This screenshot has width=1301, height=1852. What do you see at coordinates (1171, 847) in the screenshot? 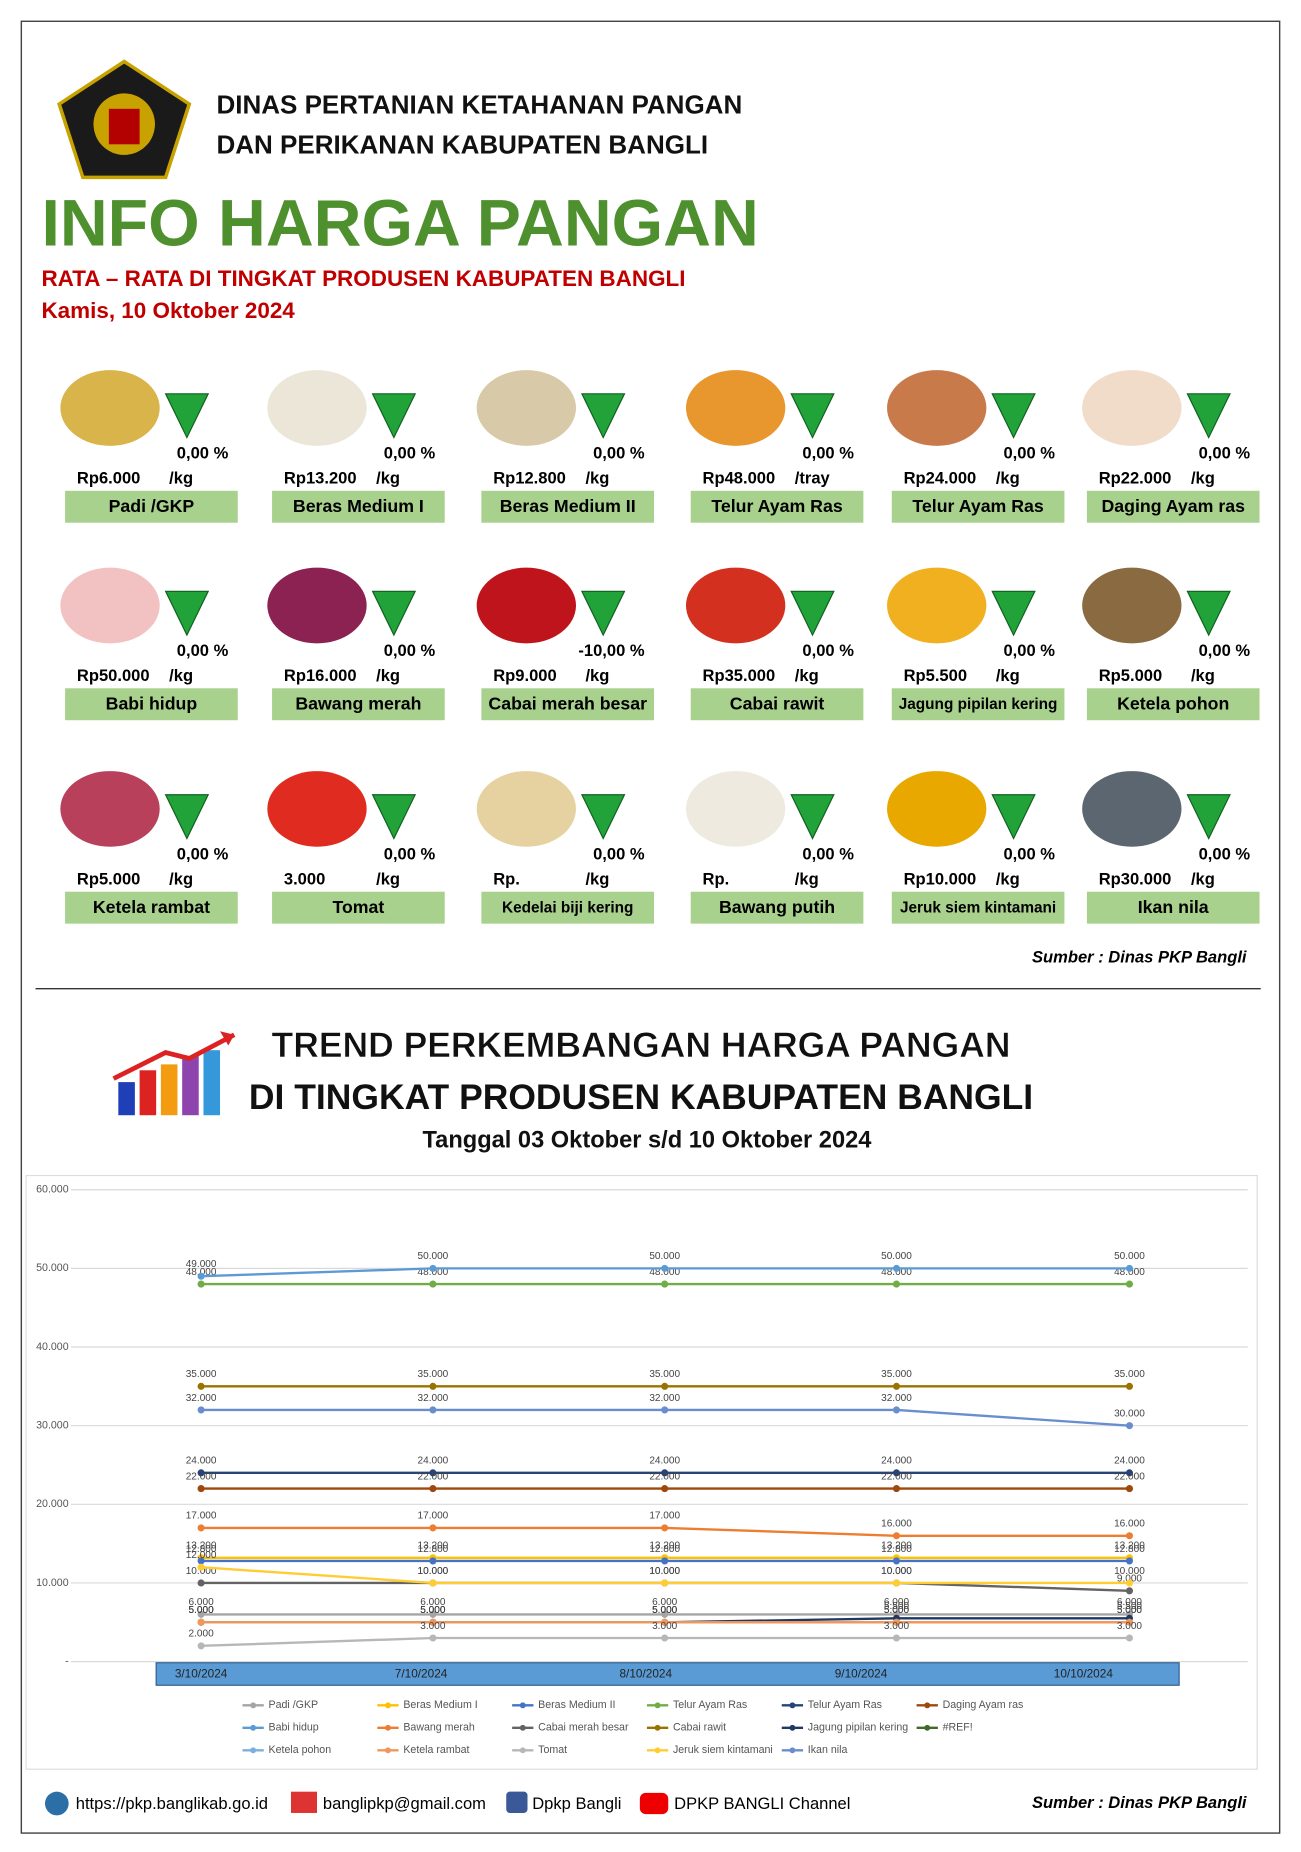
I see `card: 0,00 % Rp30.000/kg Ikan nila` at bounding box center [1171, 847].